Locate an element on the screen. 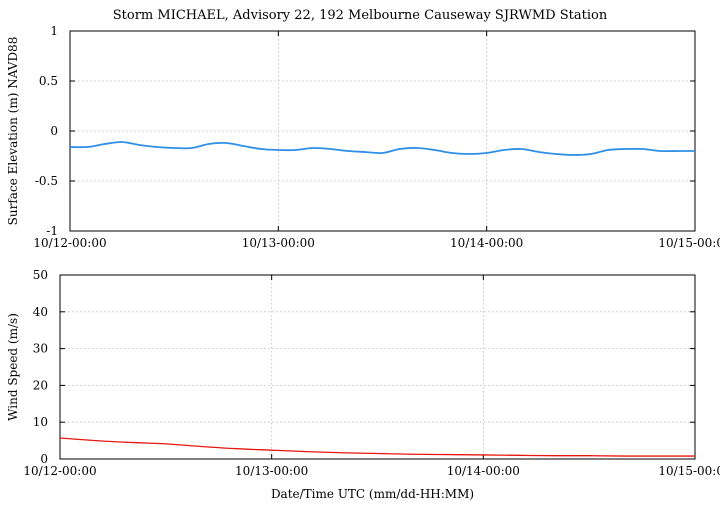 The image size is (720, 508). y-tick-label: 10 is located at coordinates (40, 422).